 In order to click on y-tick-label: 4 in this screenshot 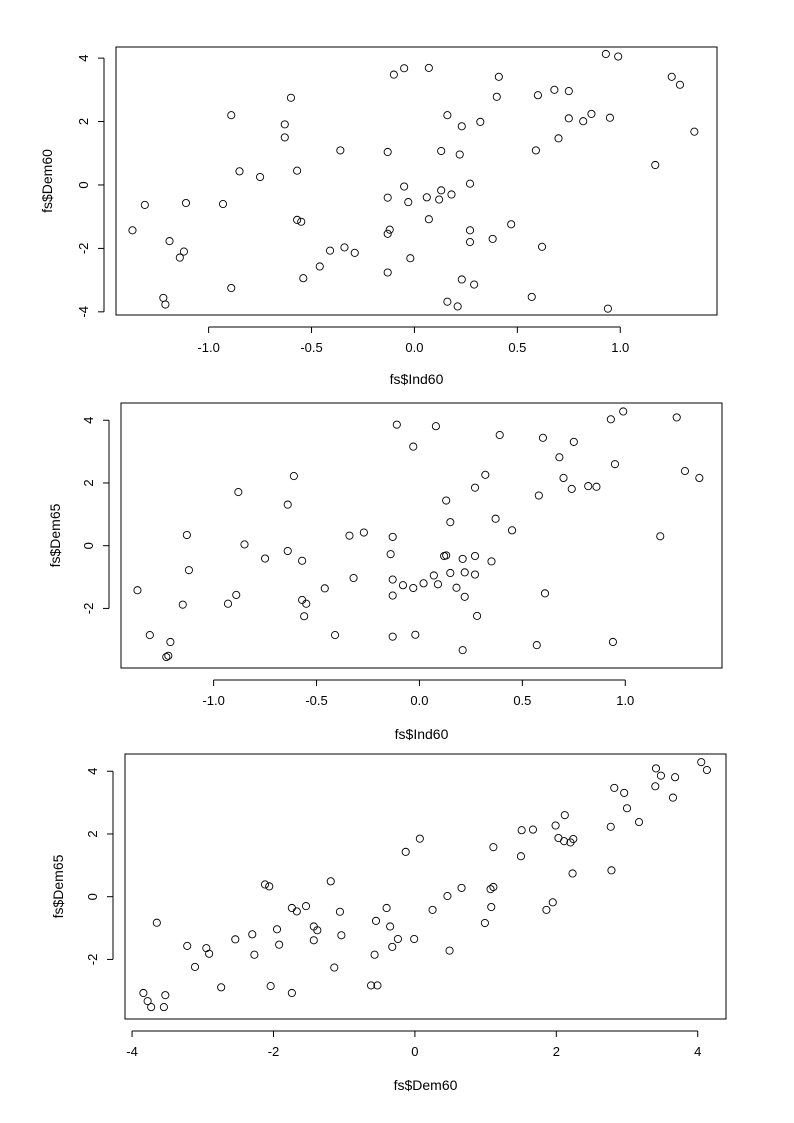, I will do `click(92, 771)`.